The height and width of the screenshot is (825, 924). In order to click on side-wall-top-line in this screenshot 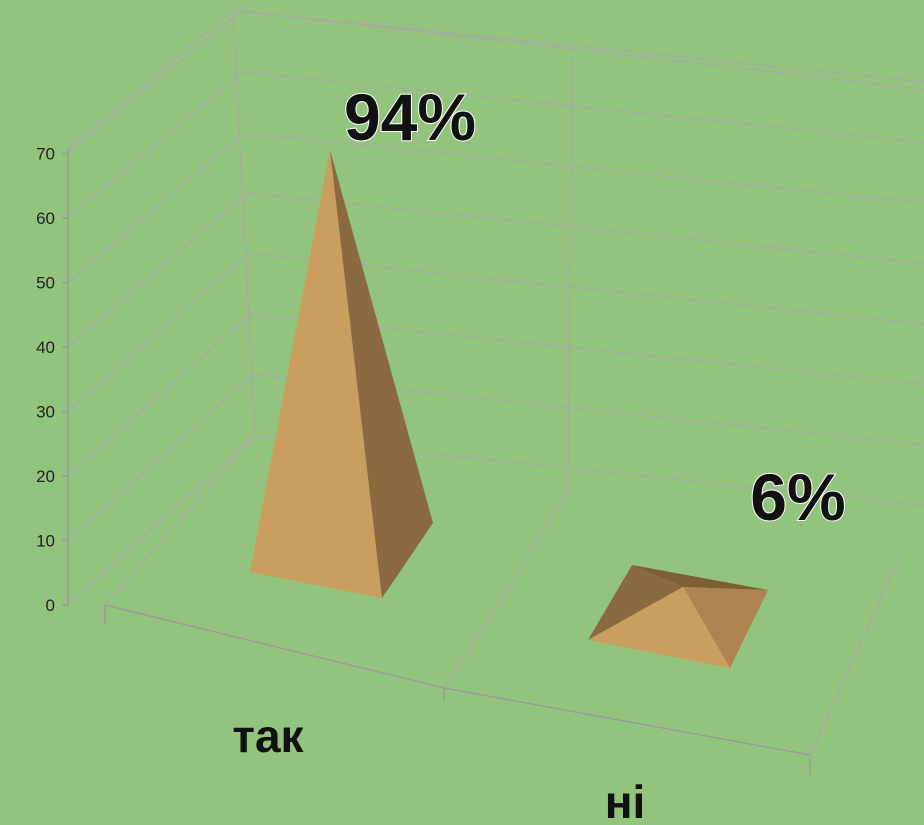, I will do `click(150, 80)`.